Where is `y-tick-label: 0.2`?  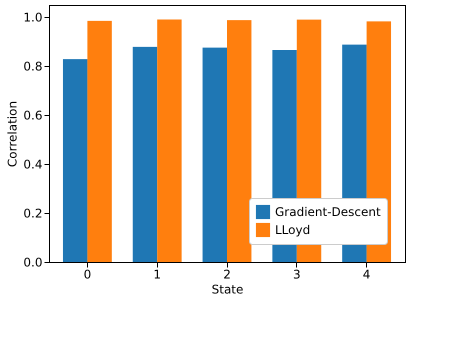 y-tick-label: 0.2 is located at coordinates (32, 213).